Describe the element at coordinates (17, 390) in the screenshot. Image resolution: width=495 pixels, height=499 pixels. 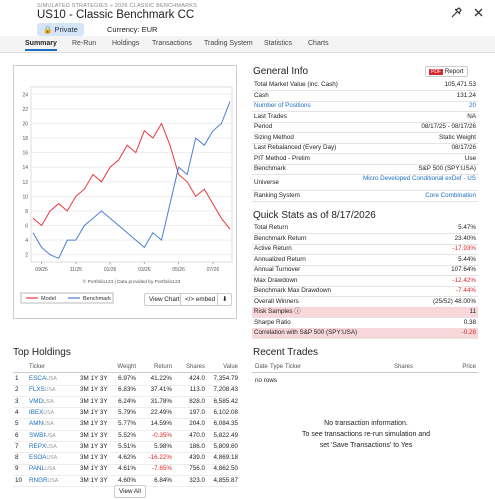
I see `rank: 2` at that location.